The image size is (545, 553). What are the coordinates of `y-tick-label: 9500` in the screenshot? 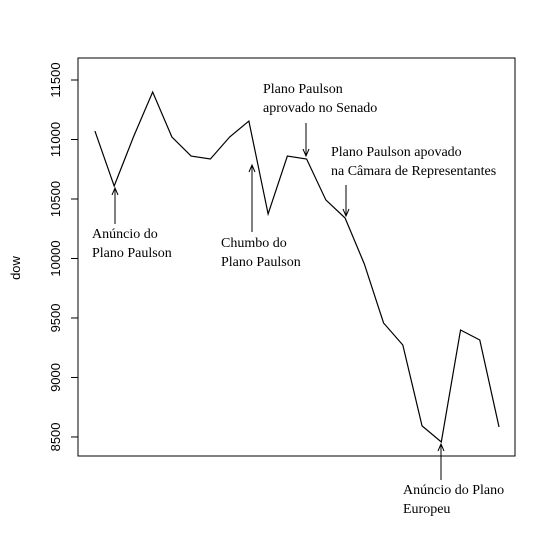 It's located at (55, 318).